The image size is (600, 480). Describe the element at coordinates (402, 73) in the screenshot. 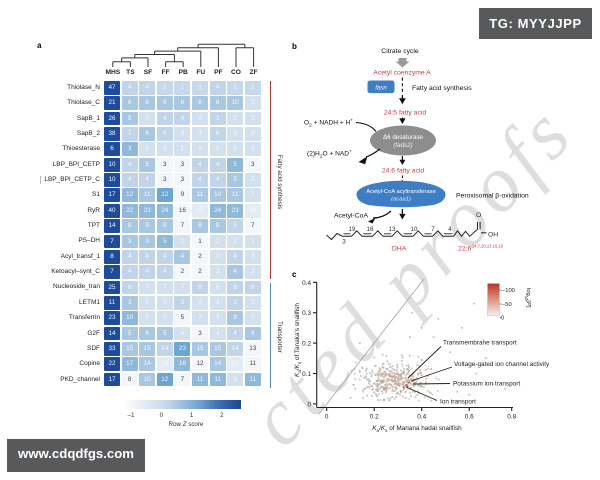

I see `svg-text: Acetyl coenzyme A` at that location.